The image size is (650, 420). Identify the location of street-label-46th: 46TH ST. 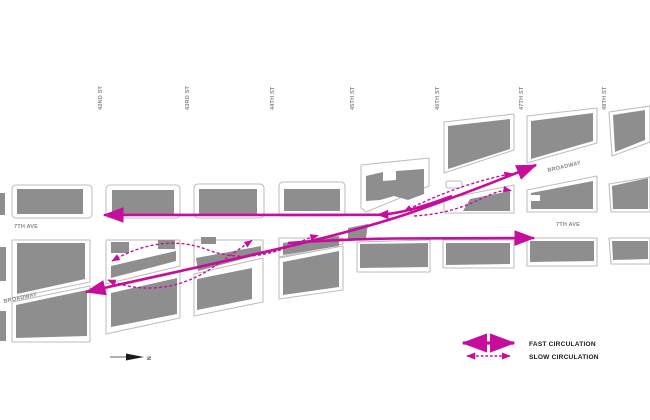
(438, 98).